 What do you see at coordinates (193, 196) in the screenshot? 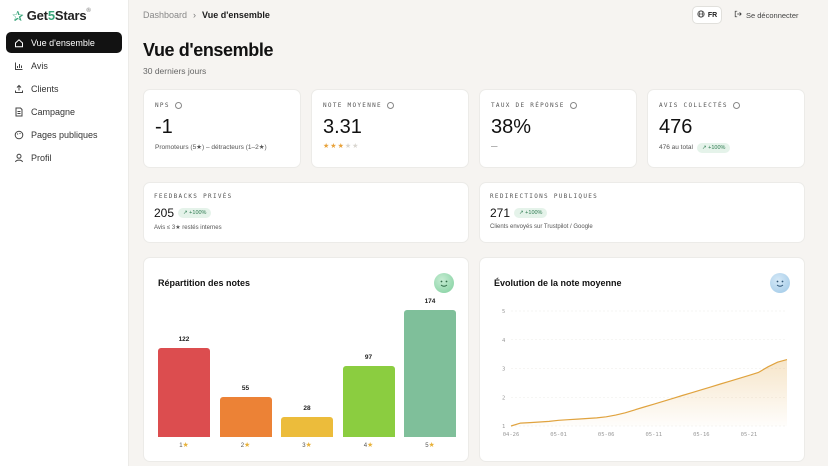
I see `card-label: FEEDBACKS PRIVÉS` at bounding box center [193, 196].